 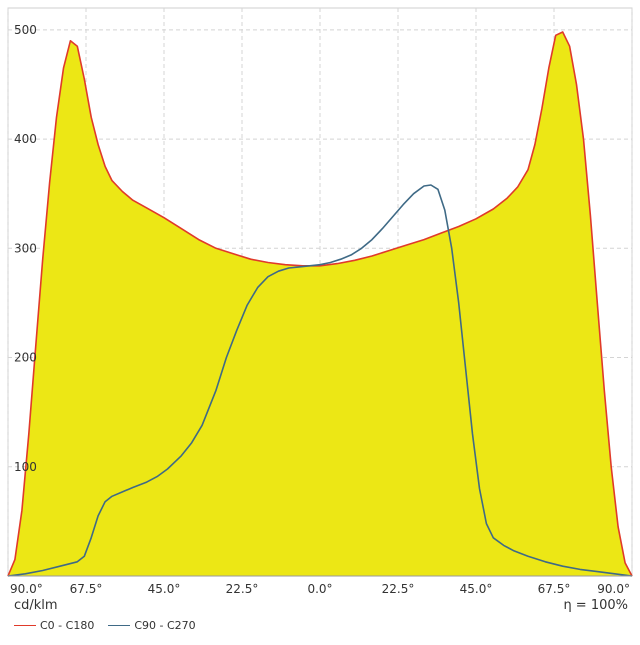 I want to click on y-axis-unit-label: cd/klm, so click(x=36, y=605).